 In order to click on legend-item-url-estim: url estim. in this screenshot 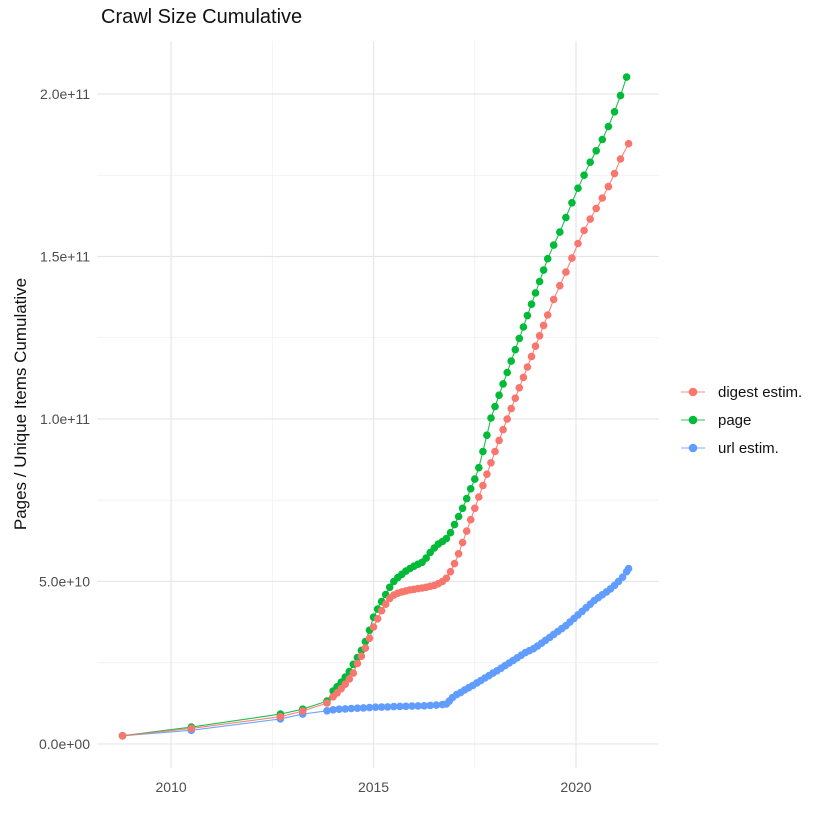, I will do `click(741, 448)`.